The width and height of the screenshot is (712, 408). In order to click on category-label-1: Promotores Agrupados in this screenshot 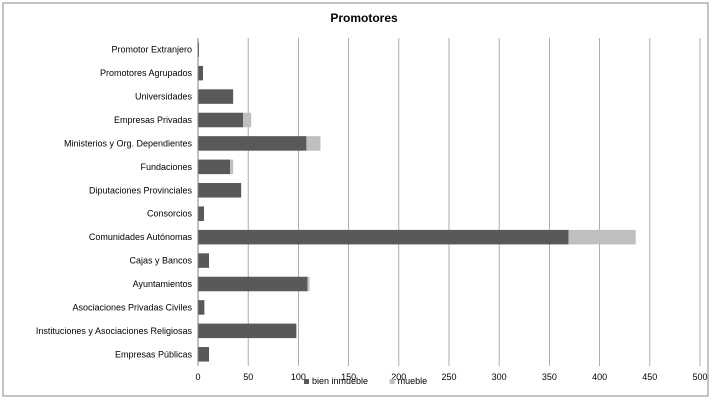, I will do `click(146, 73)`.